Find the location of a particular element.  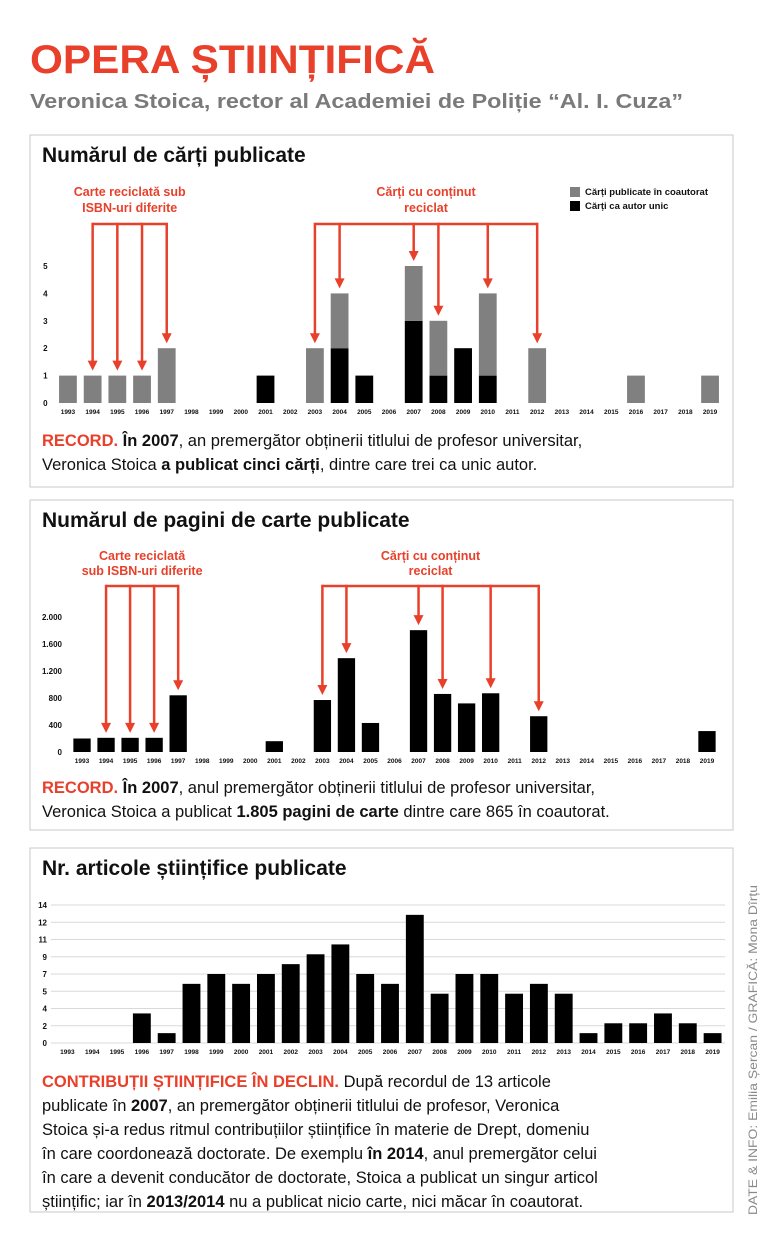

legend-label: Cărți publicate în coautorat is located at coordinates (647, 192).